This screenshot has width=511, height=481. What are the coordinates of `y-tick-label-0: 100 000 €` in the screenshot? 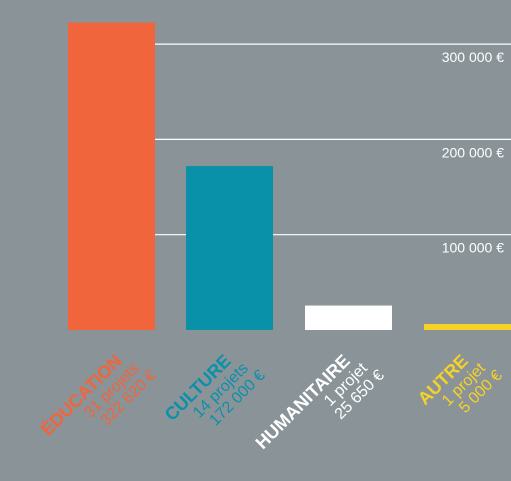 It's located at (473, 248).